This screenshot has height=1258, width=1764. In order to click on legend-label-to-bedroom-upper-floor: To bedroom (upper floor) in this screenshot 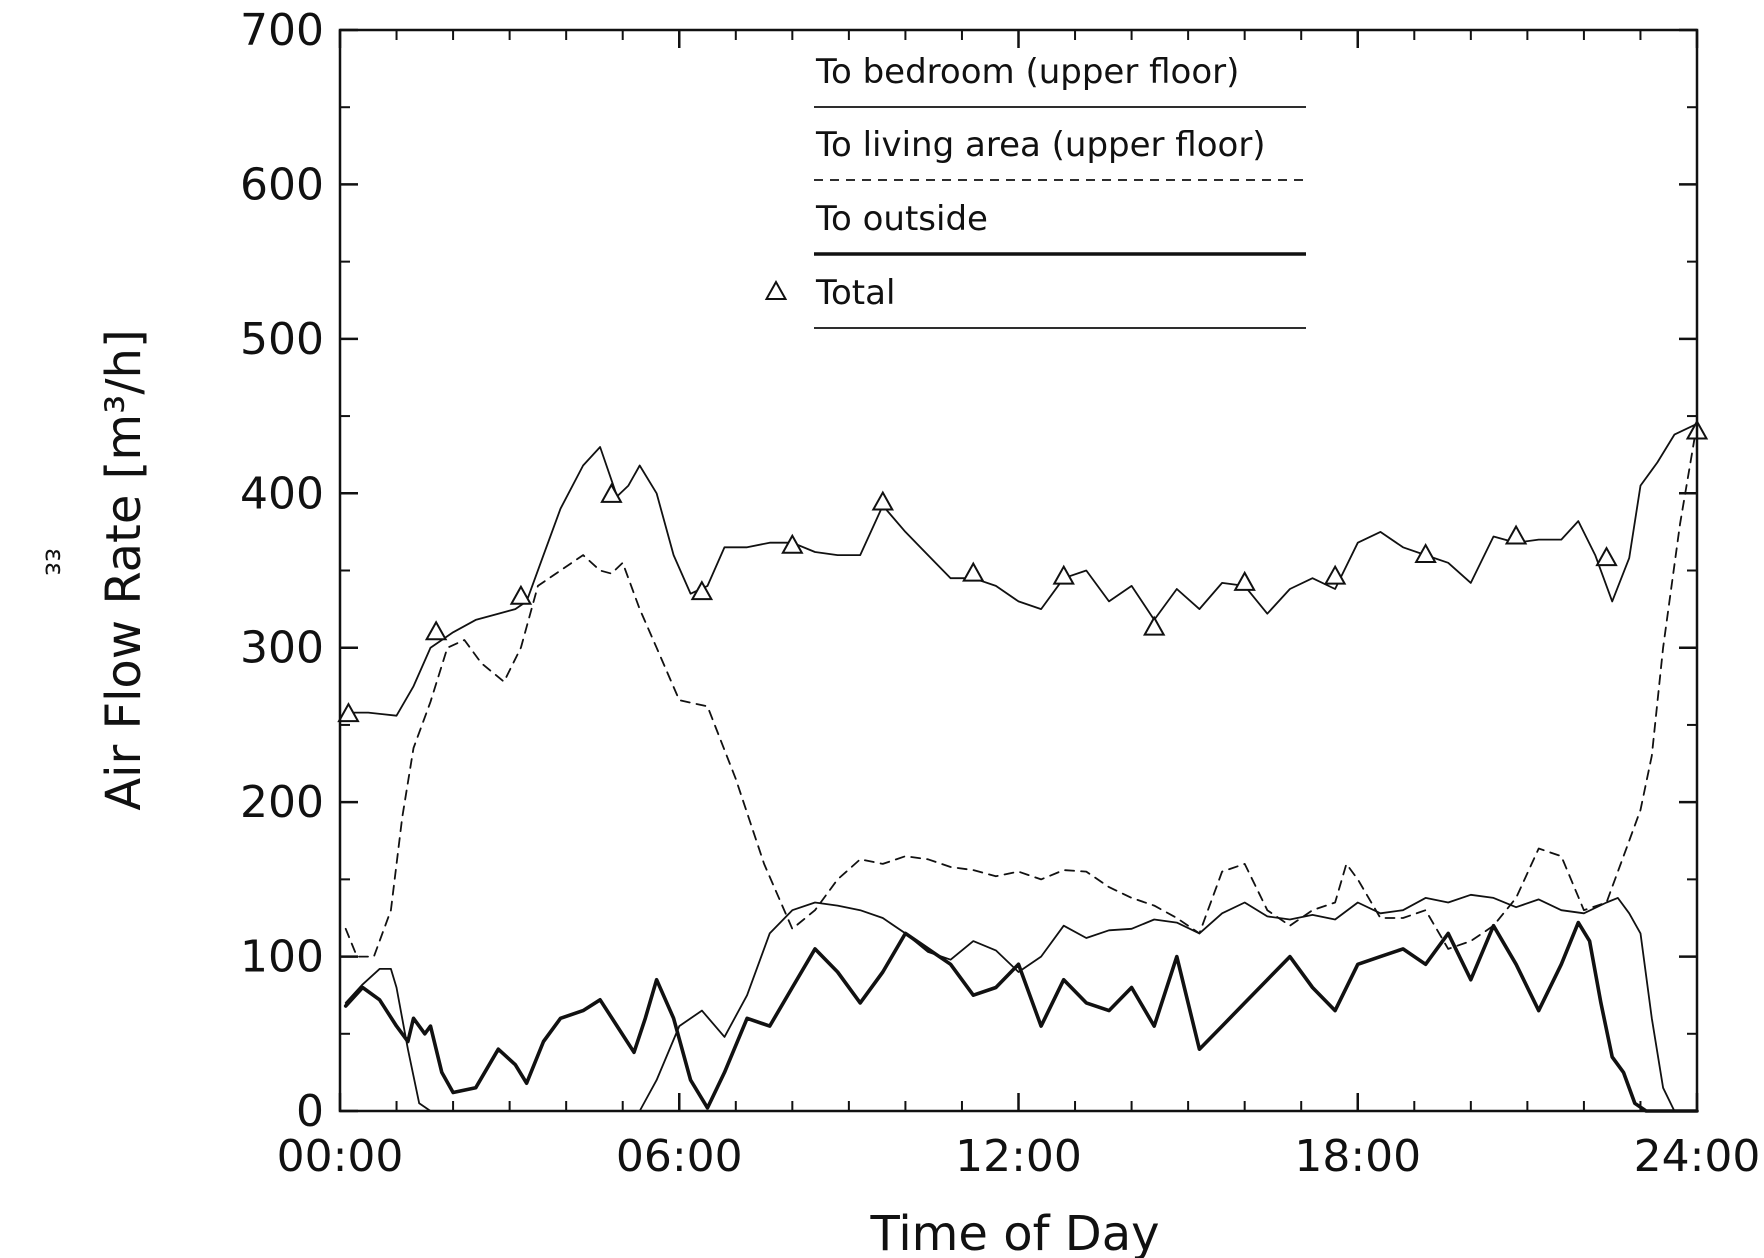, I will do `click(1027, 72)`.